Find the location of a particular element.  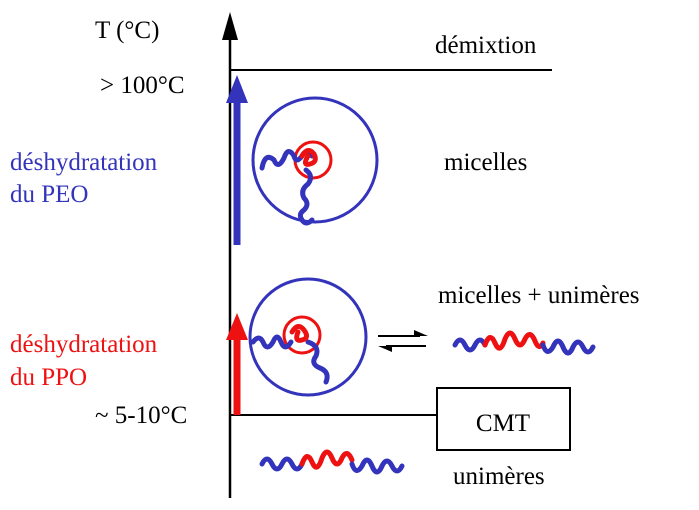

micelle-middle-chain-right is located at coordinates (317, 362).